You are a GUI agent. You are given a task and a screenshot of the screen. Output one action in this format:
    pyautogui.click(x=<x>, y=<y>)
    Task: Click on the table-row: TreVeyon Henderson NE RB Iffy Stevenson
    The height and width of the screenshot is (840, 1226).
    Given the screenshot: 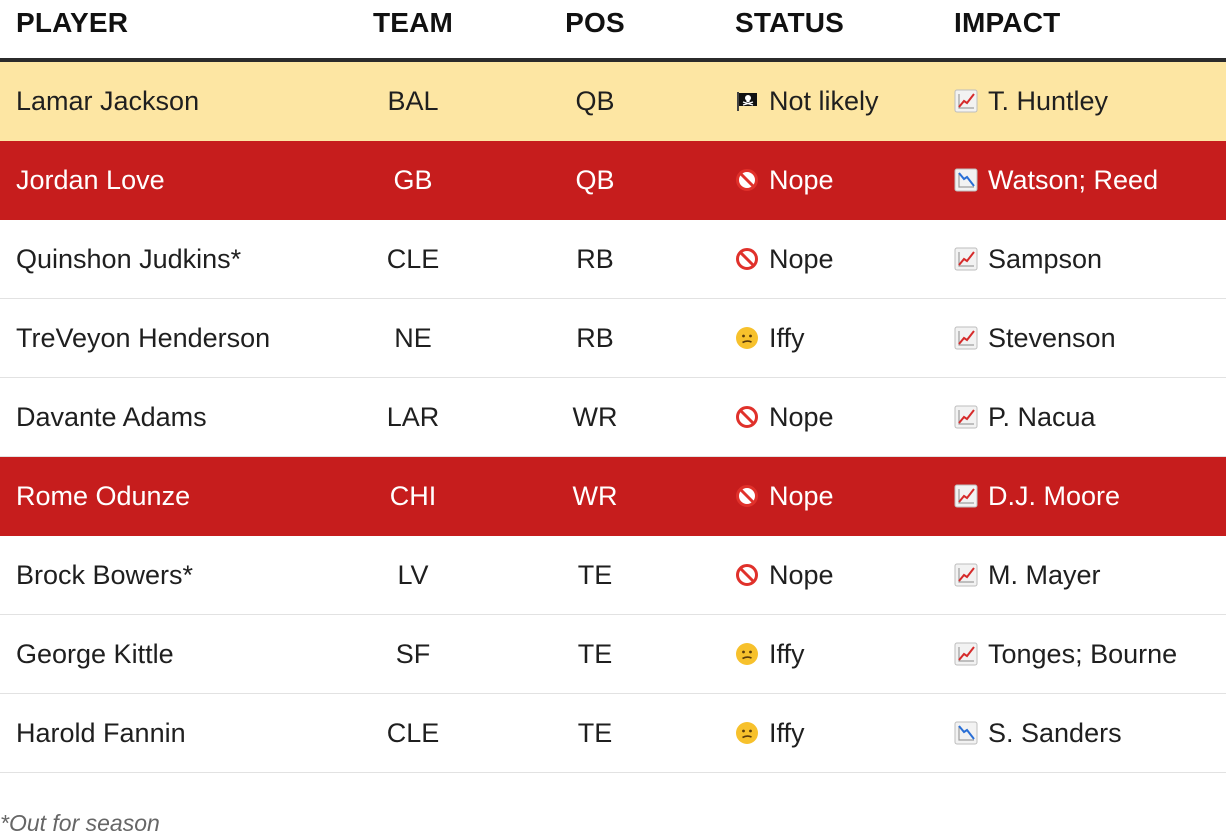 What is the action you would take?
    pyautogui.click(x=613, y=338)
    